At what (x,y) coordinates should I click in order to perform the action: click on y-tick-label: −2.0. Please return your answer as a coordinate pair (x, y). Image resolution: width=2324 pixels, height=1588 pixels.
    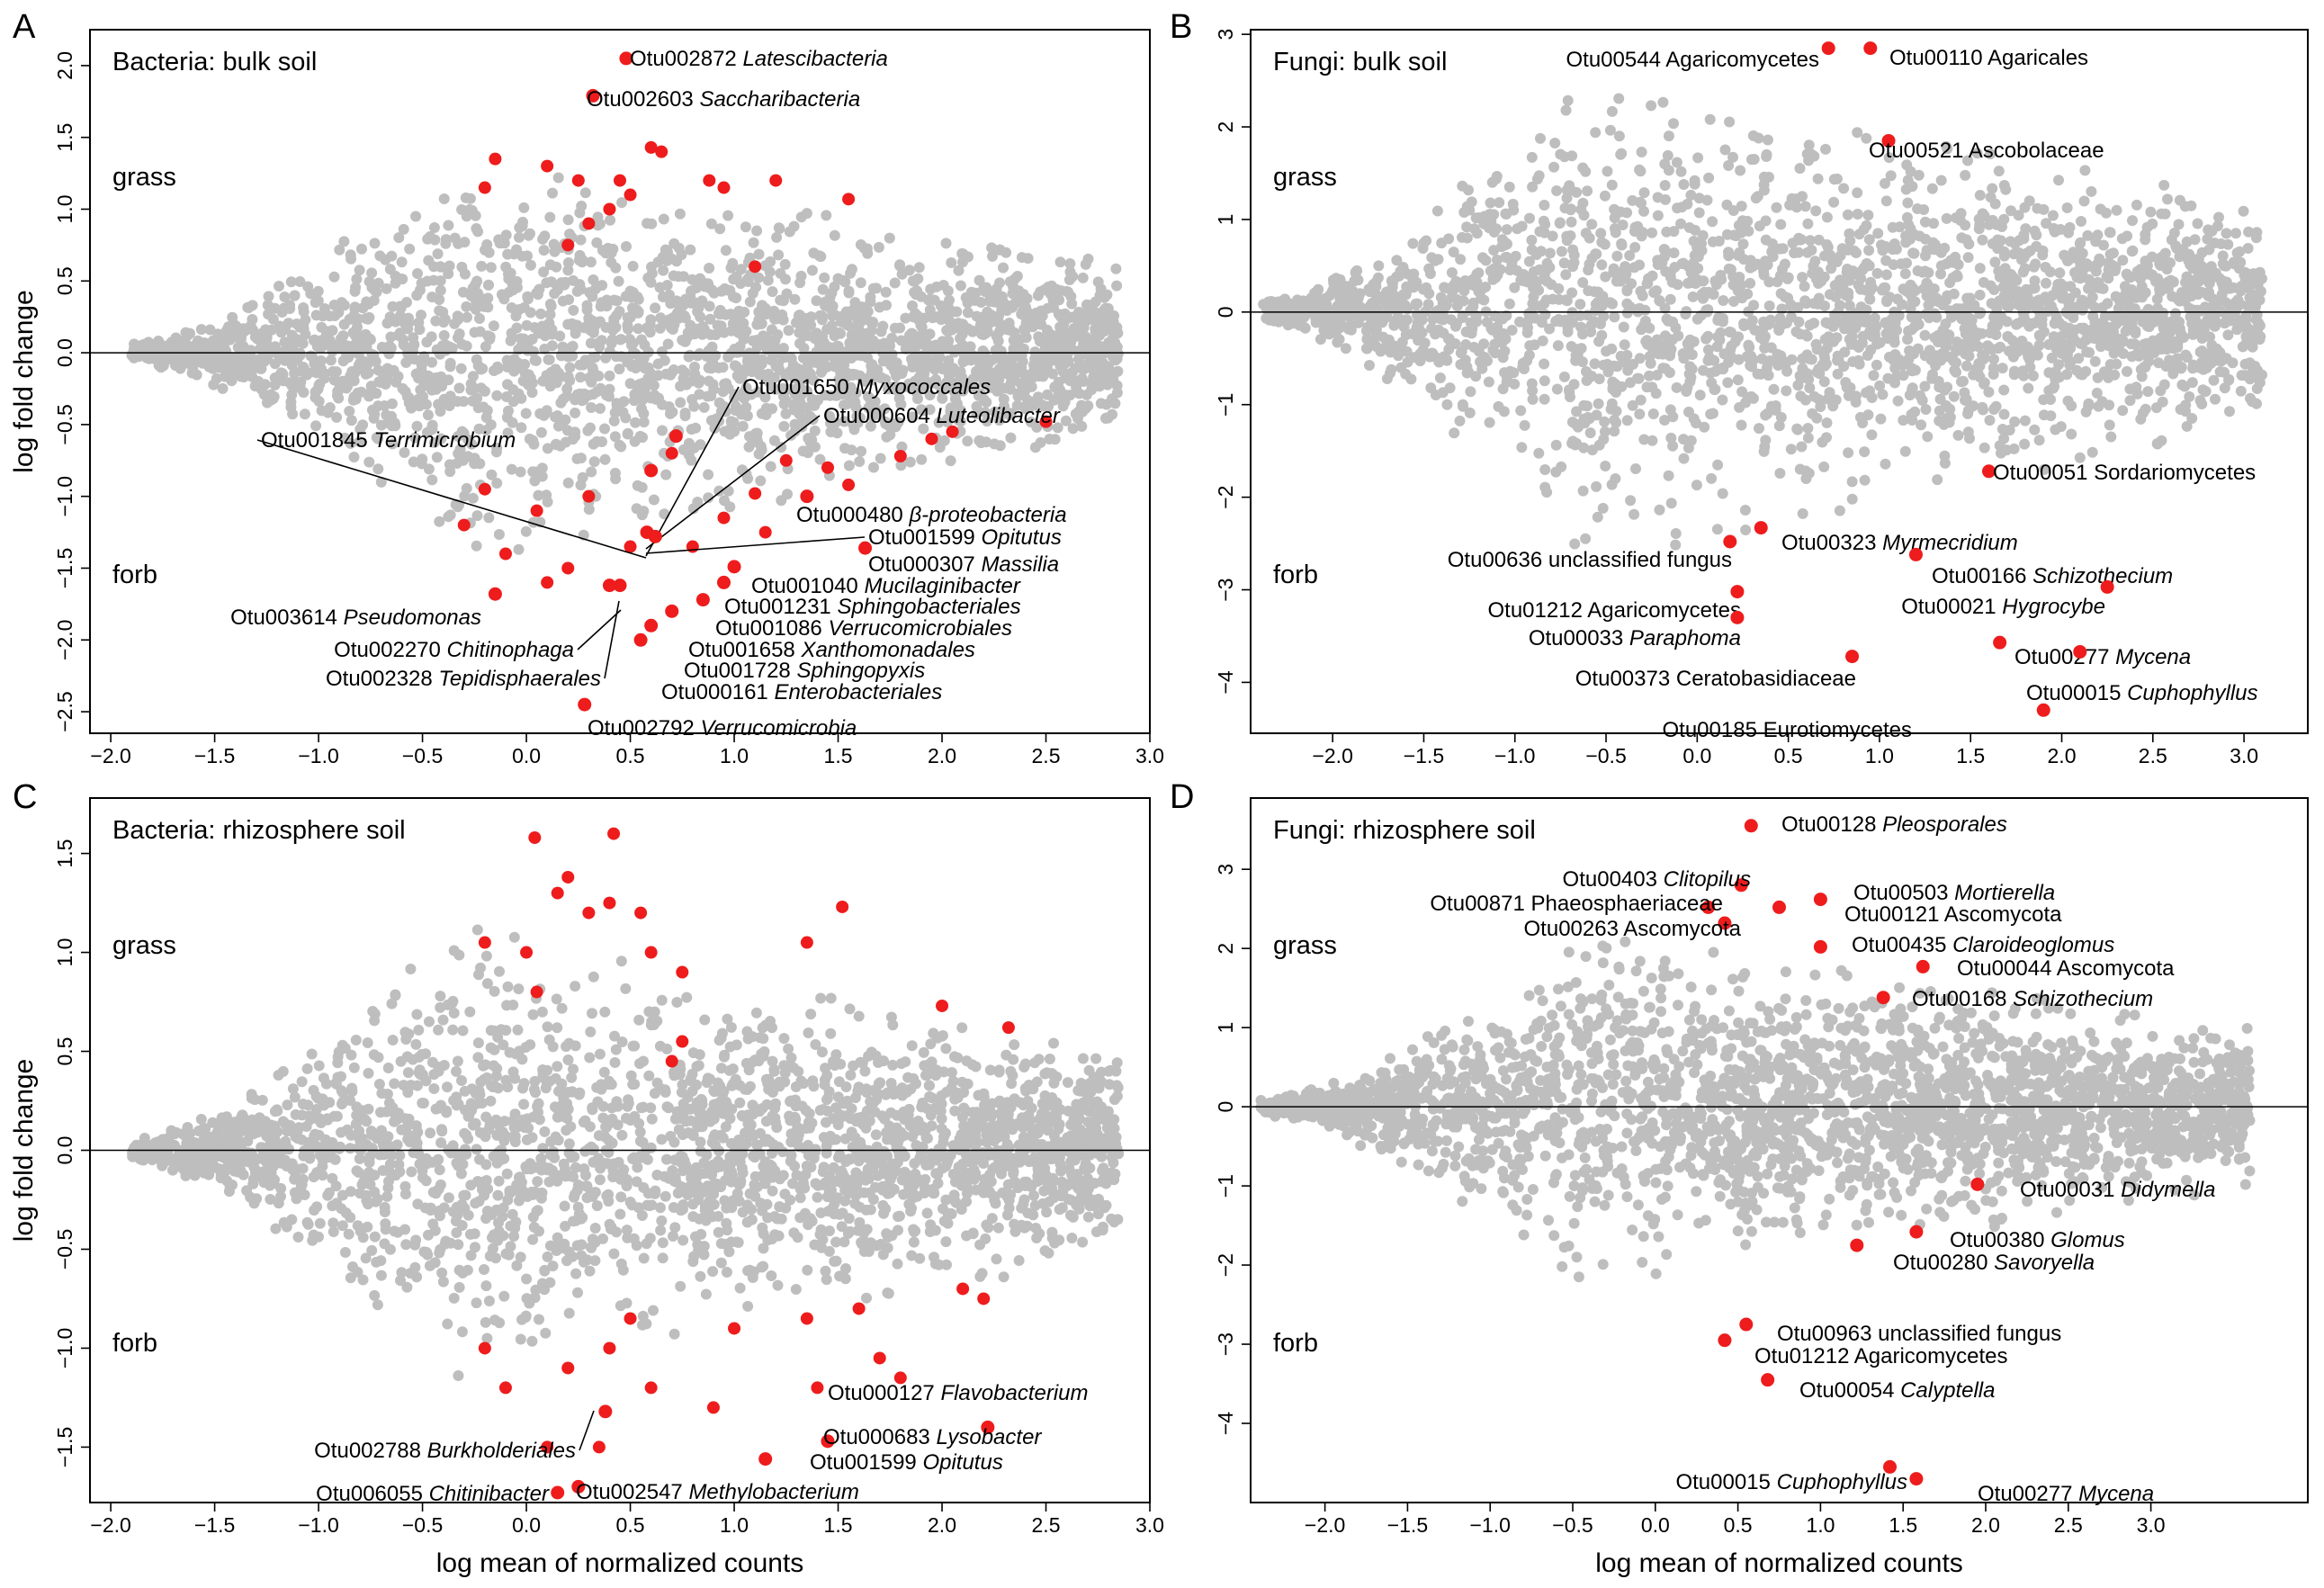
    Looking at the image, I should click on (64, 640).